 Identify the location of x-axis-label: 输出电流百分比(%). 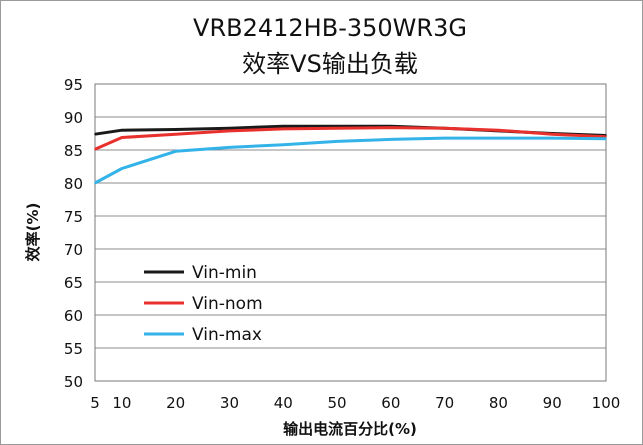
(350, 429).